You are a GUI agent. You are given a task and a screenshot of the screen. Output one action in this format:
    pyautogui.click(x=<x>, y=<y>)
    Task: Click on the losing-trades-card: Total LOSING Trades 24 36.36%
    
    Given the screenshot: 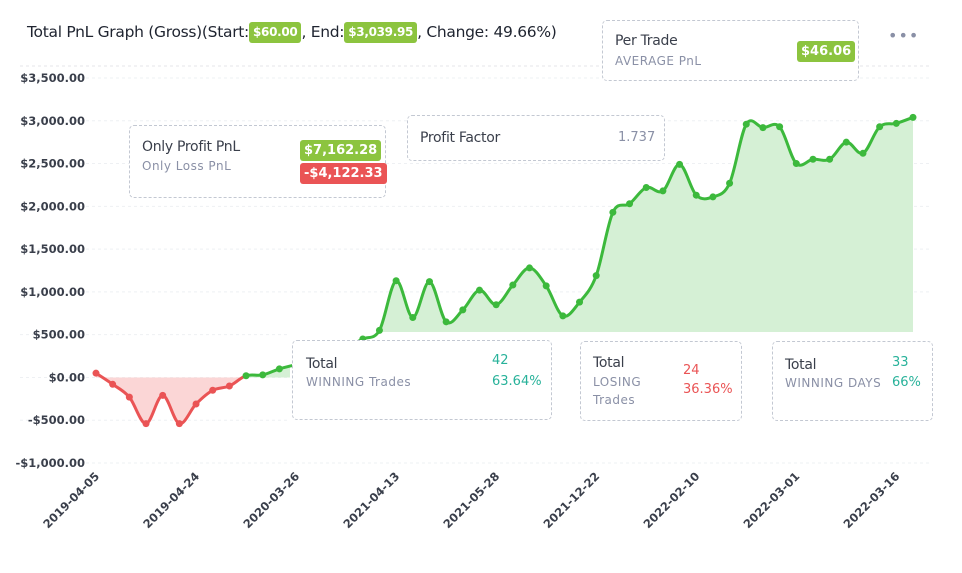 What is the action you would take?
    pyautogui.click(x=661, y=381)
    